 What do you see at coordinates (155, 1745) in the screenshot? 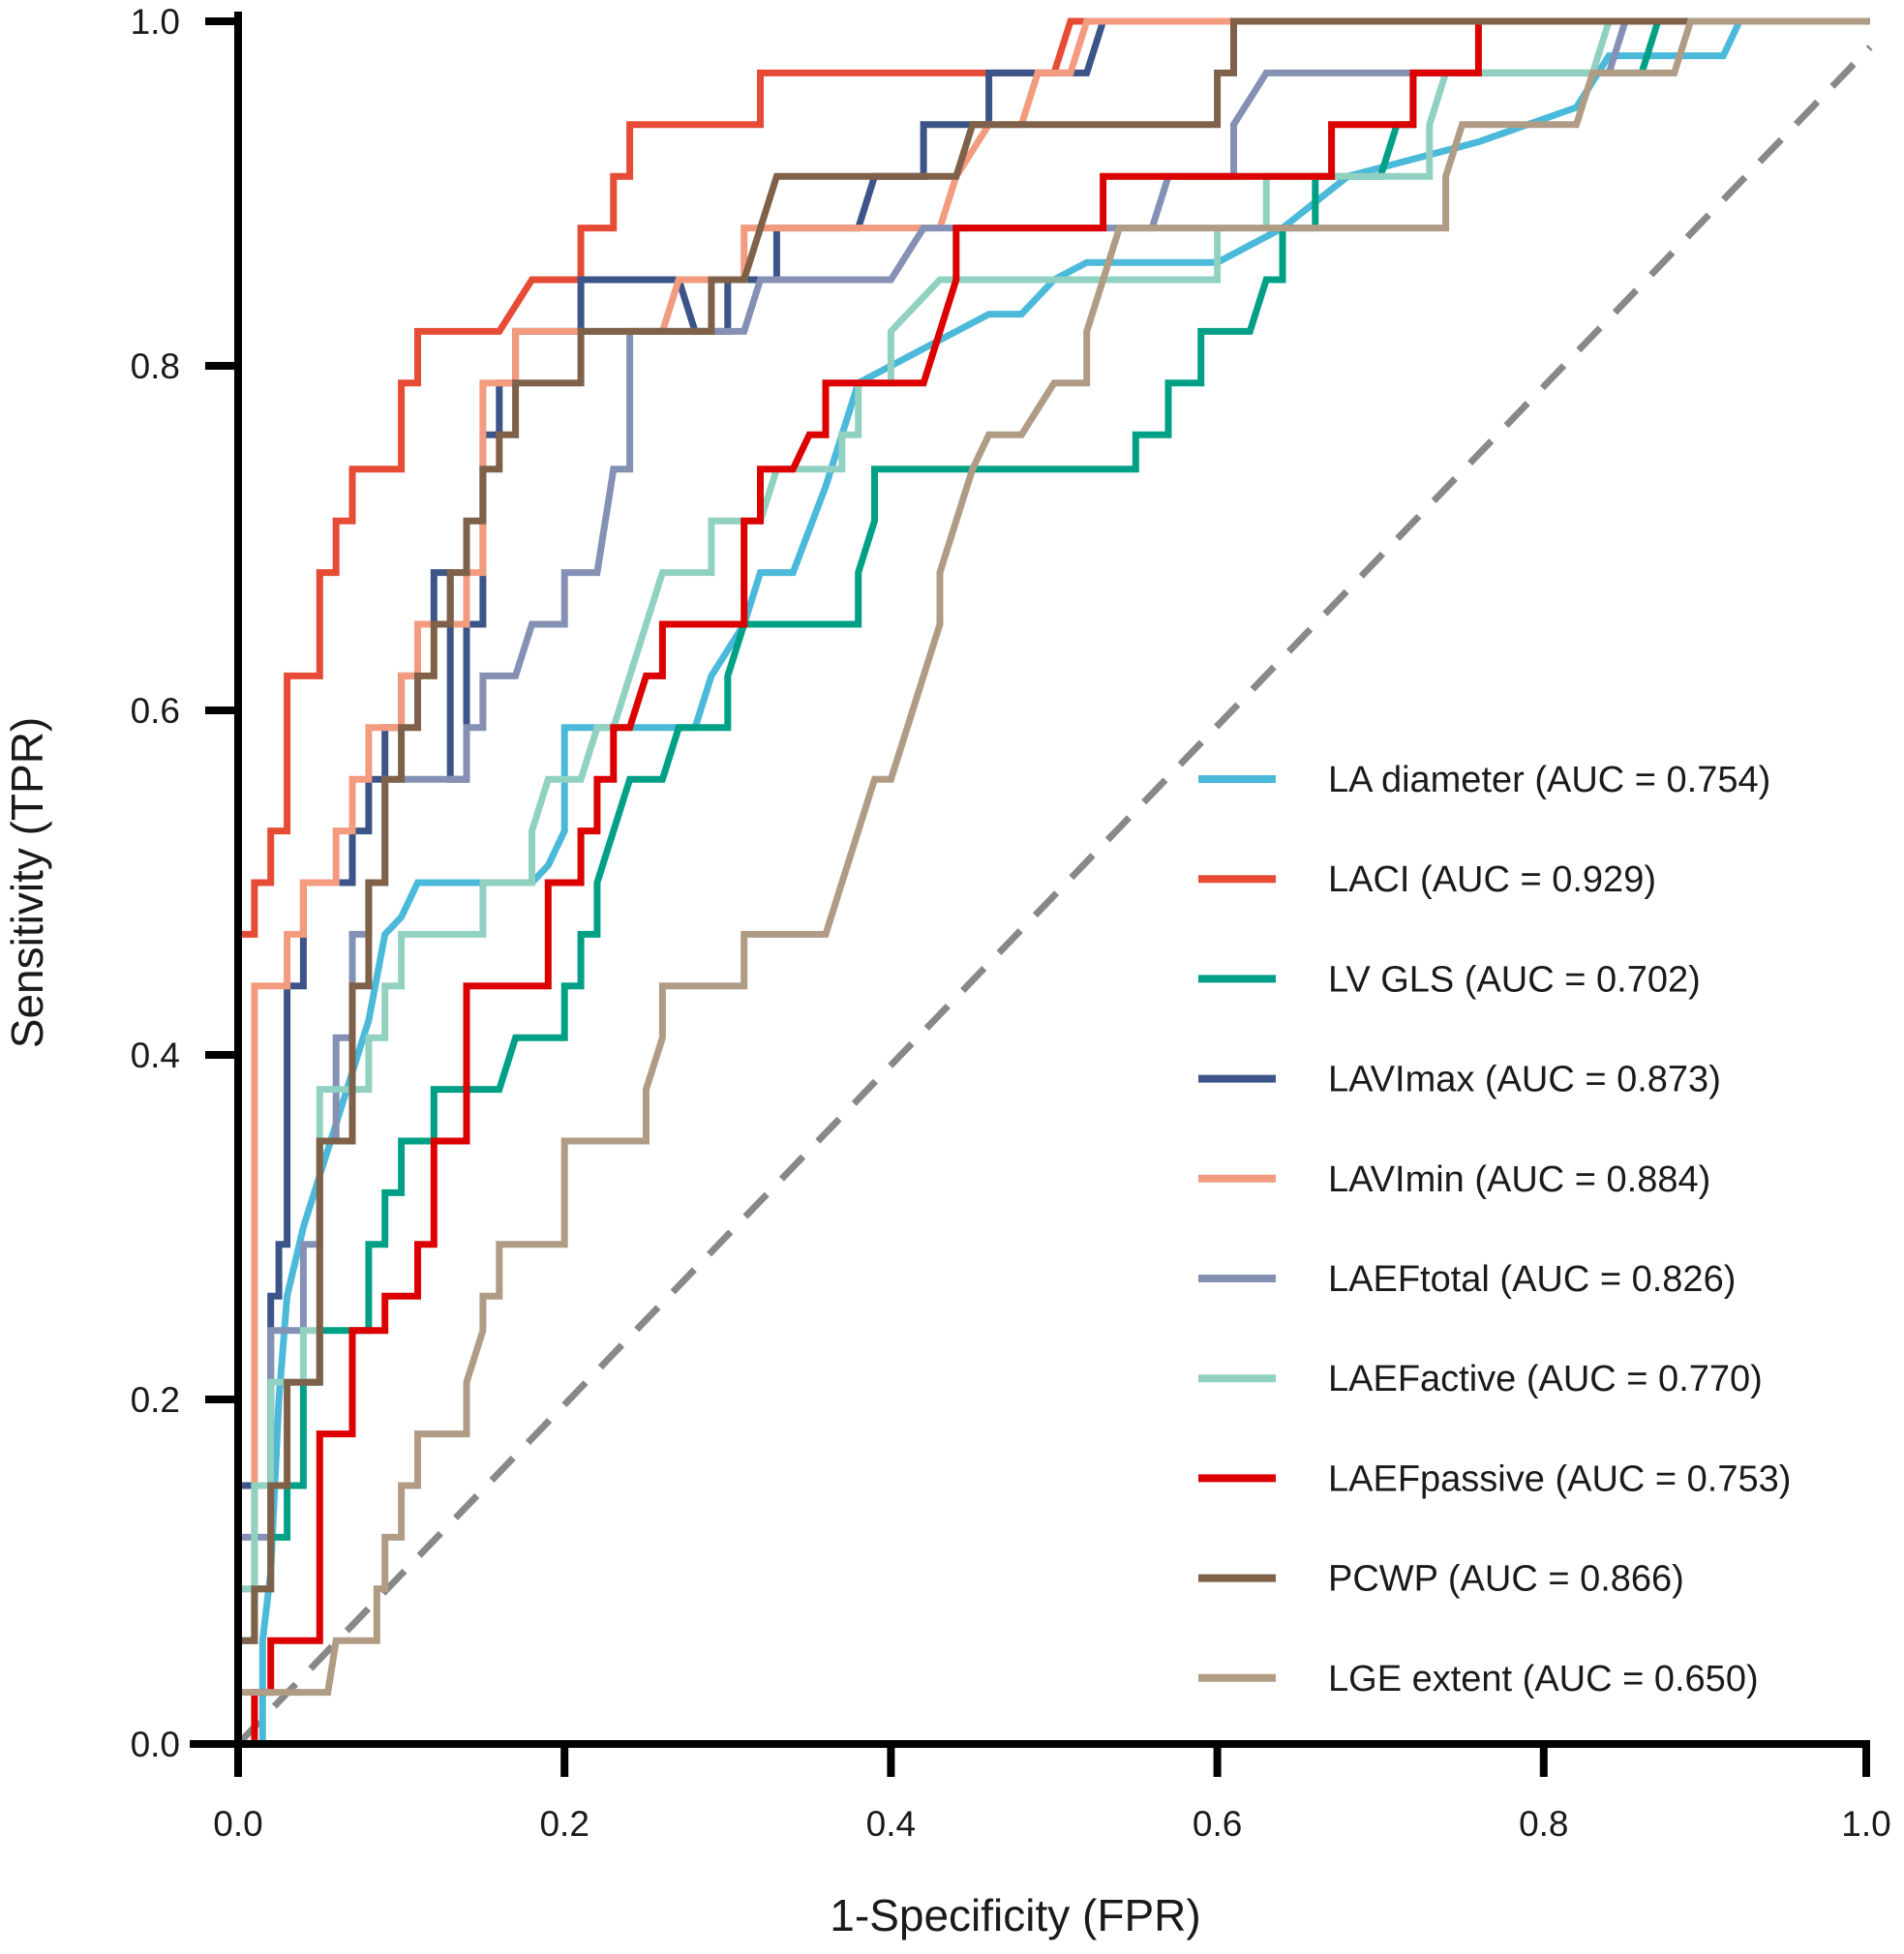
I see `y-tick-label-0: 0.0` at bounding box center [155, 1745].